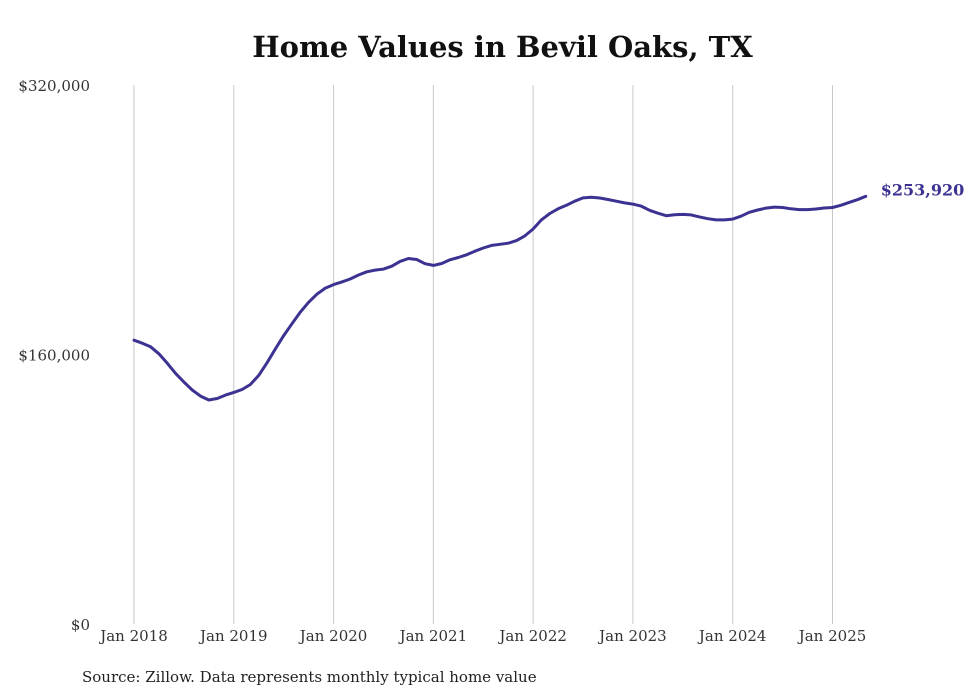 This screenshot has width=980, height=699. Describe the element at coordinates (54, 86) in the screenshot. I see `y-tick-label: $320,000` at that location.